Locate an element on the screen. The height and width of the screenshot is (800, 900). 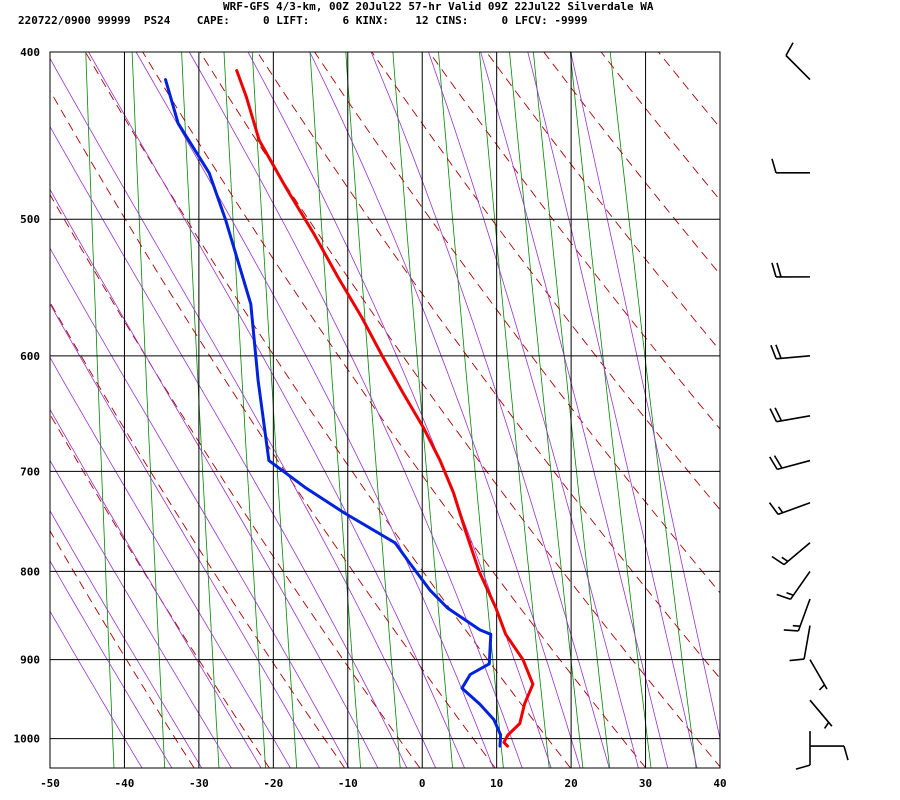
temperature-tick-label: -40 is located at coordinates (125, 783).